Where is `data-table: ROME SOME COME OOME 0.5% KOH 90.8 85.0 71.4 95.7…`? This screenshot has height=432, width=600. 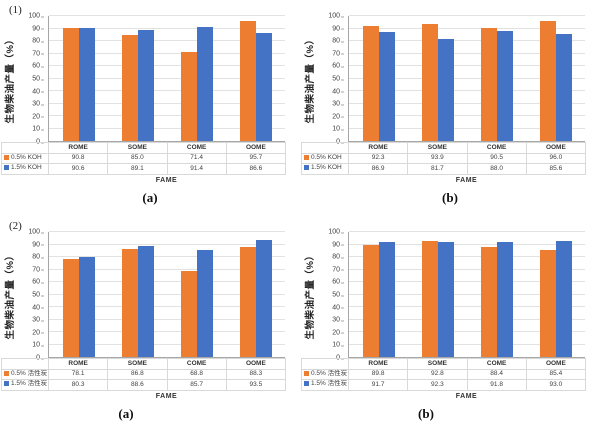
data-table: ROME SOME COME OOME 0.5% KOH 90.8 85.0 71.4 95.7… is located at coordinates (144, 158).